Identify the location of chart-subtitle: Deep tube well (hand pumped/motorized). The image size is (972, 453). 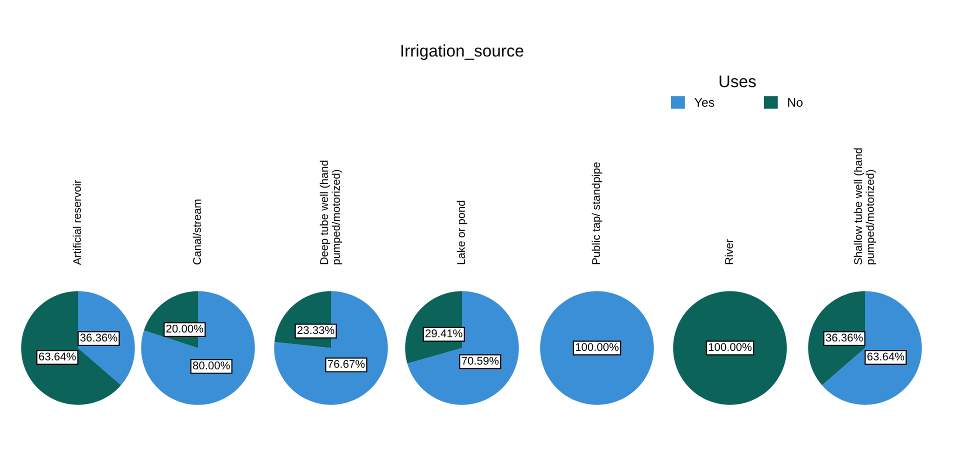
(331, 212).